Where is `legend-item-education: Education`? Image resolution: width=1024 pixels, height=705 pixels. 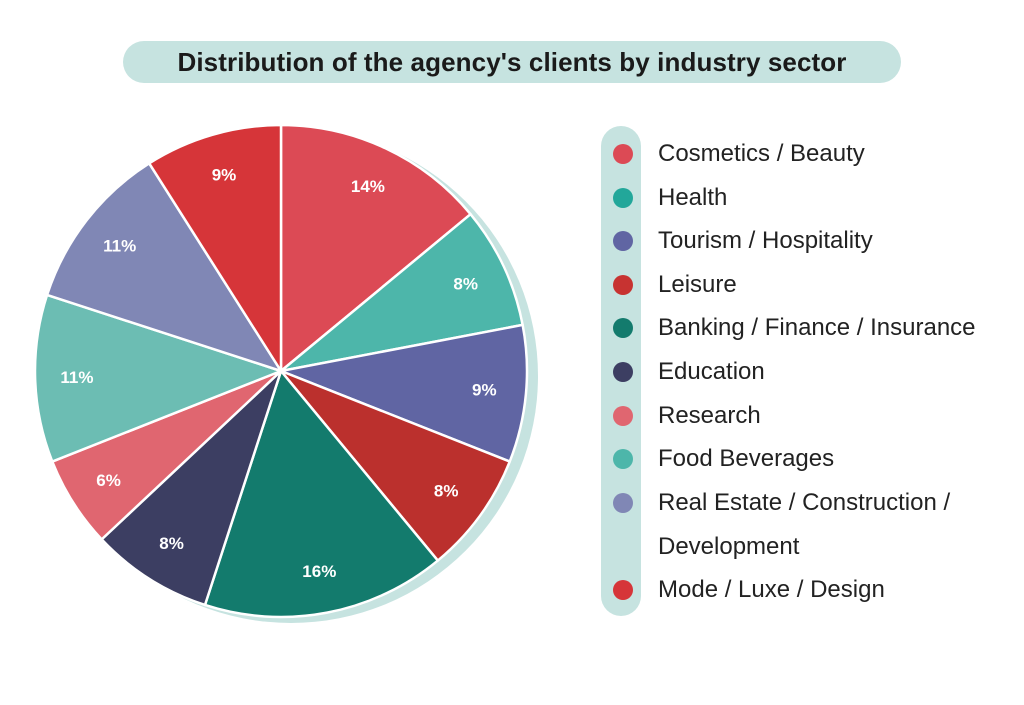
legend-item-education: Education is located at coordinates (811, 373).